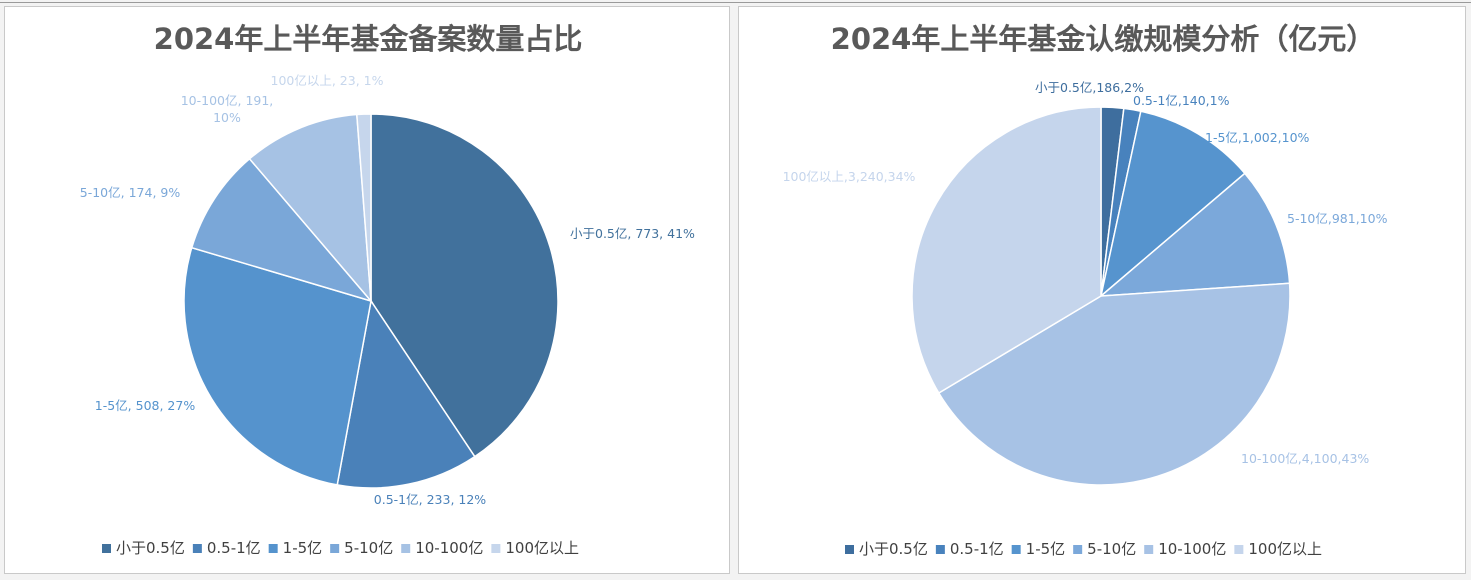  What do you see at coordinates (849, 176) in the screenshot?
I see `data-label-100-plus: 100亿以上,3,240,34%` at bounding box center [849, 176].